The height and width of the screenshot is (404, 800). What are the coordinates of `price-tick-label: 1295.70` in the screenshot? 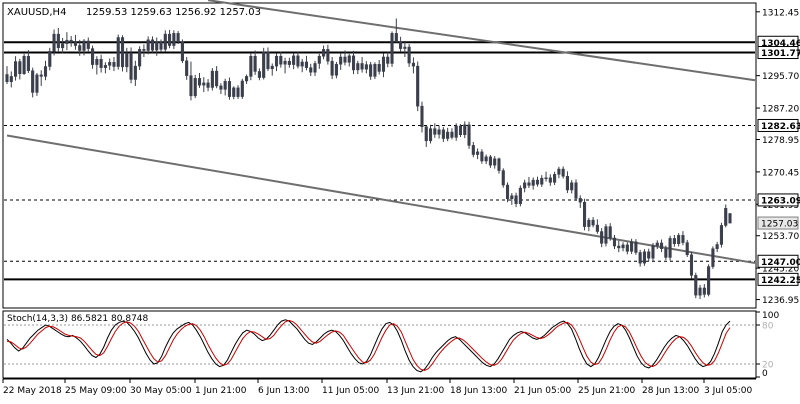 It's located at (780, 77).